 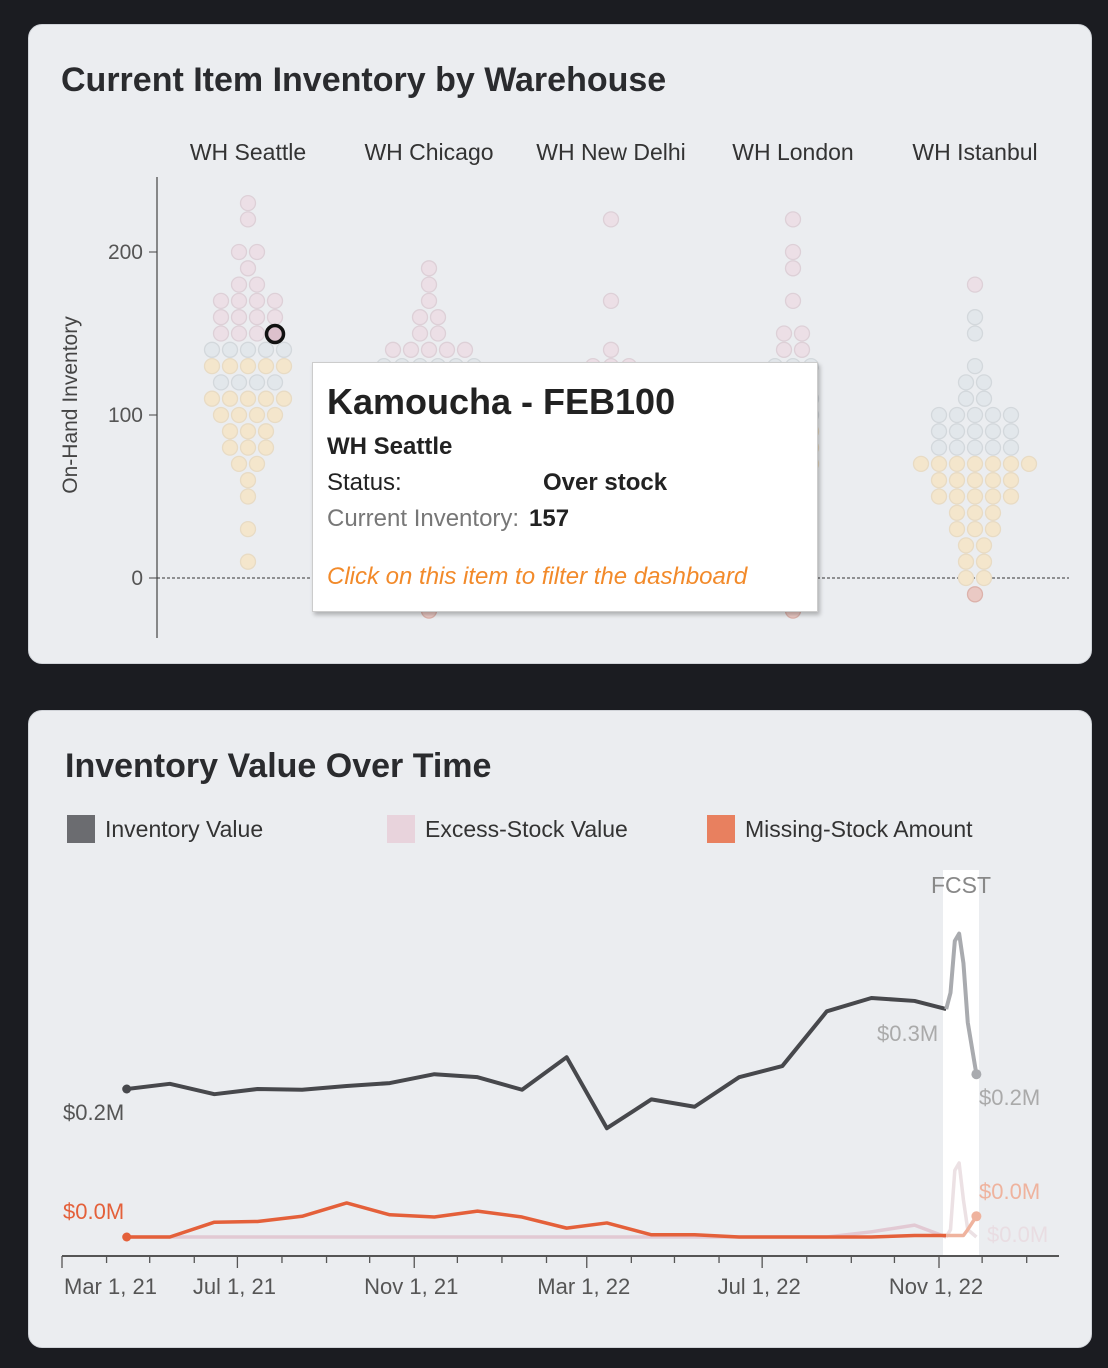 What do you see at coordinates (275, 334) in the screenshot?
I see `selected-item-dot` at bounding box center [275, 334].